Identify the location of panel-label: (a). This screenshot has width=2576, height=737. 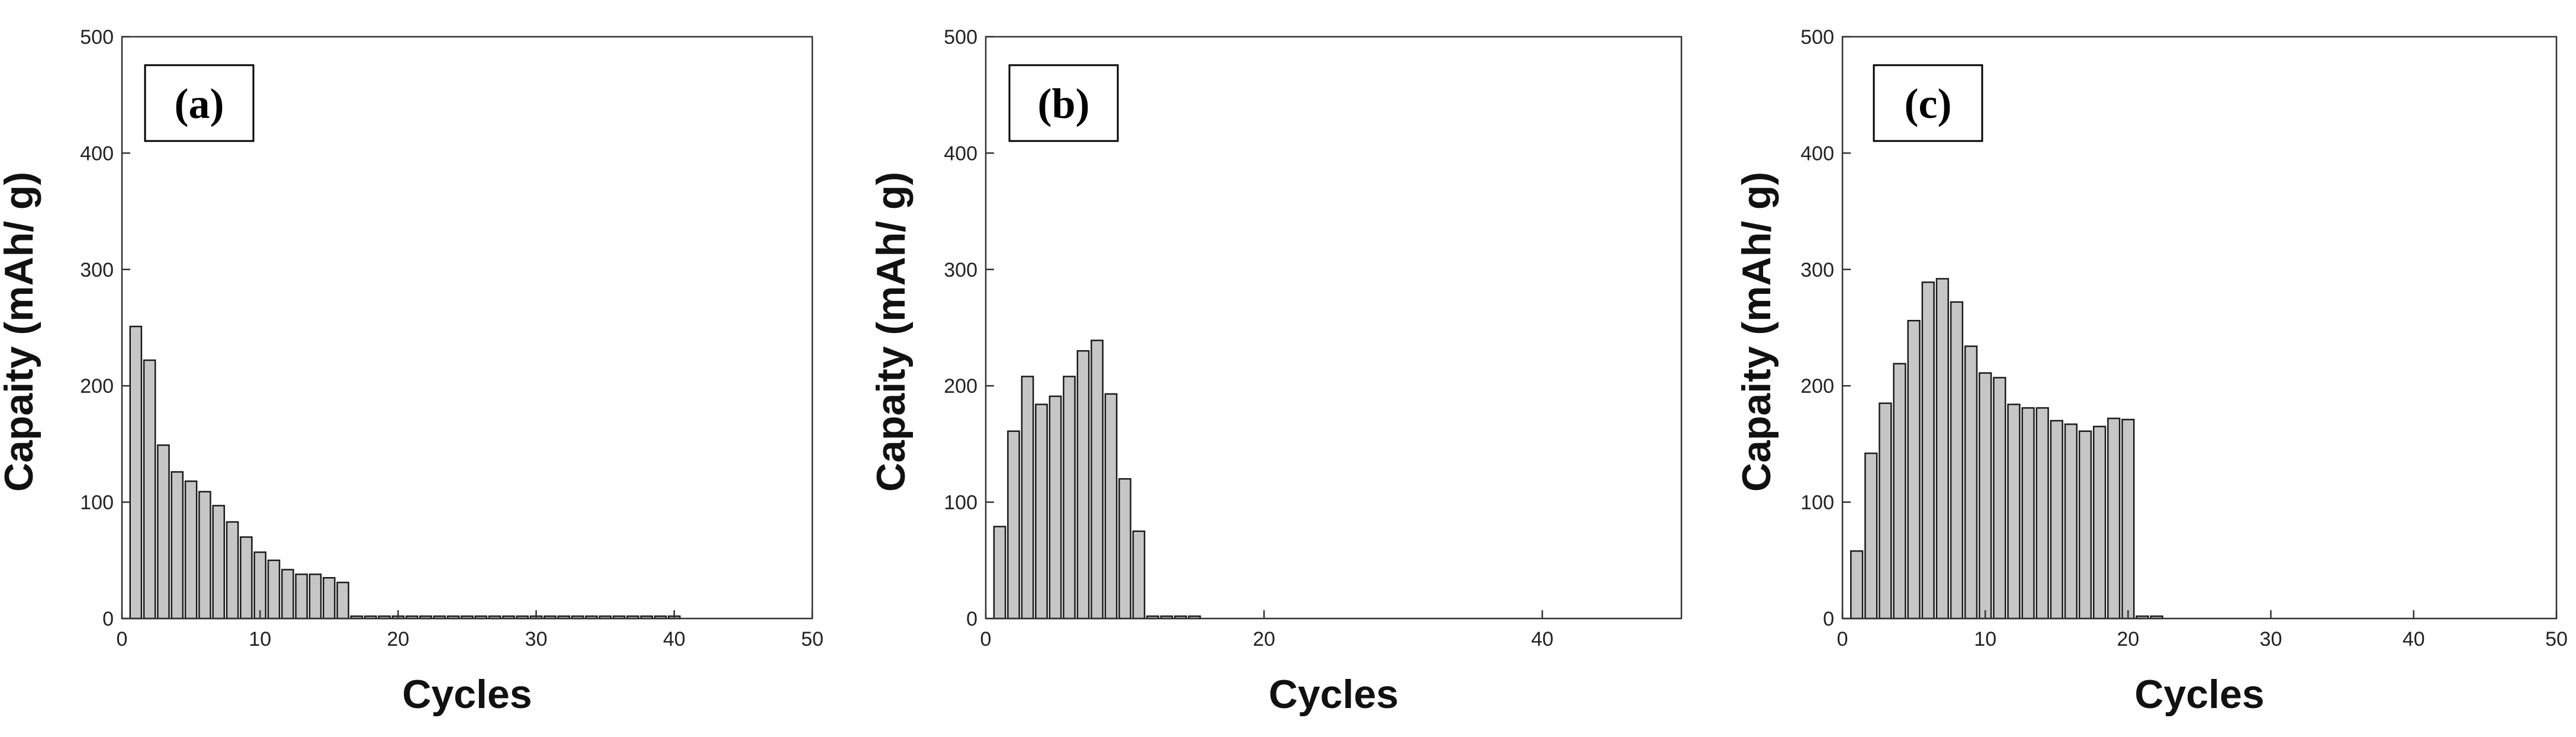
(199, 103).